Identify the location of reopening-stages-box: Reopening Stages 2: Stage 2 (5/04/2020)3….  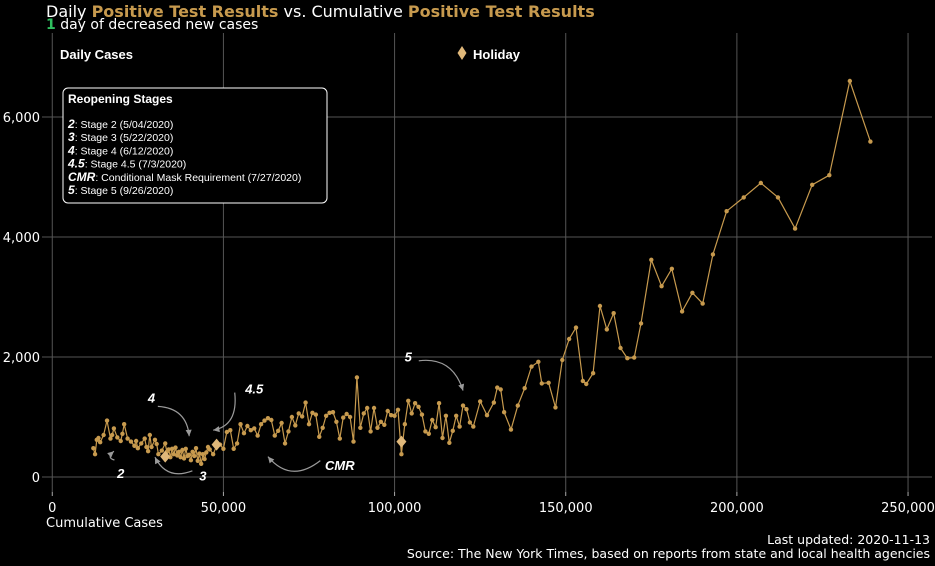
(195, 145).